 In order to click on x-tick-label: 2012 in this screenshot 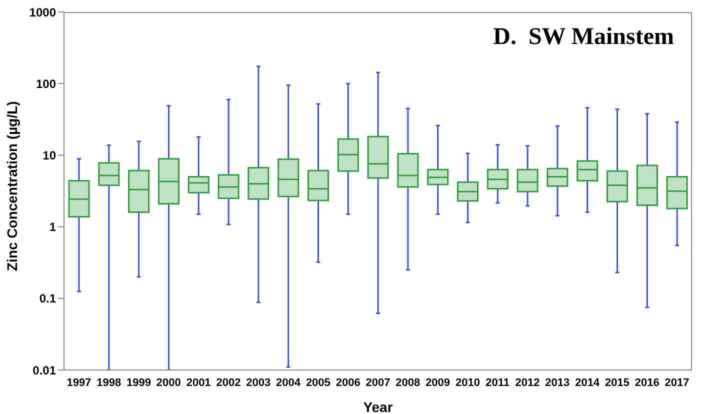, I will do `click(527, 382)`.